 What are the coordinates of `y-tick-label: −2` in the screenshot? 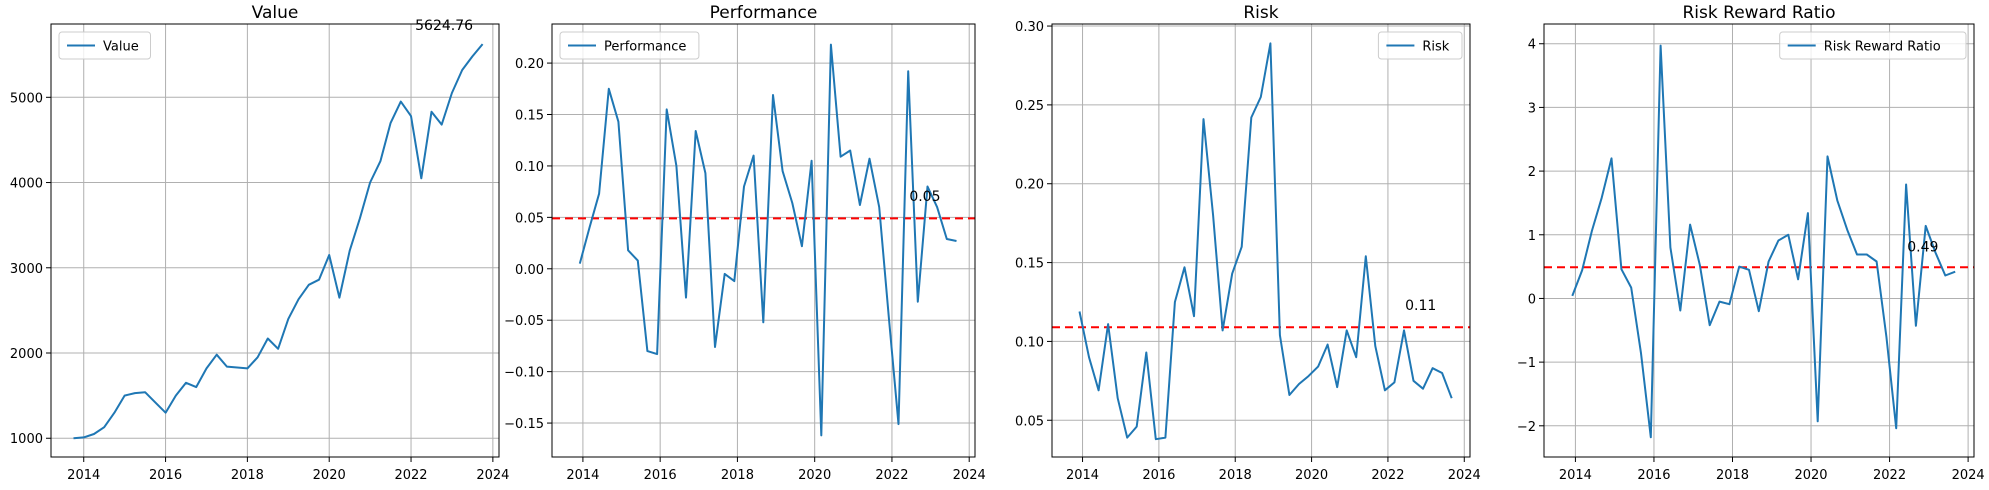 It's located at (1526, 427).